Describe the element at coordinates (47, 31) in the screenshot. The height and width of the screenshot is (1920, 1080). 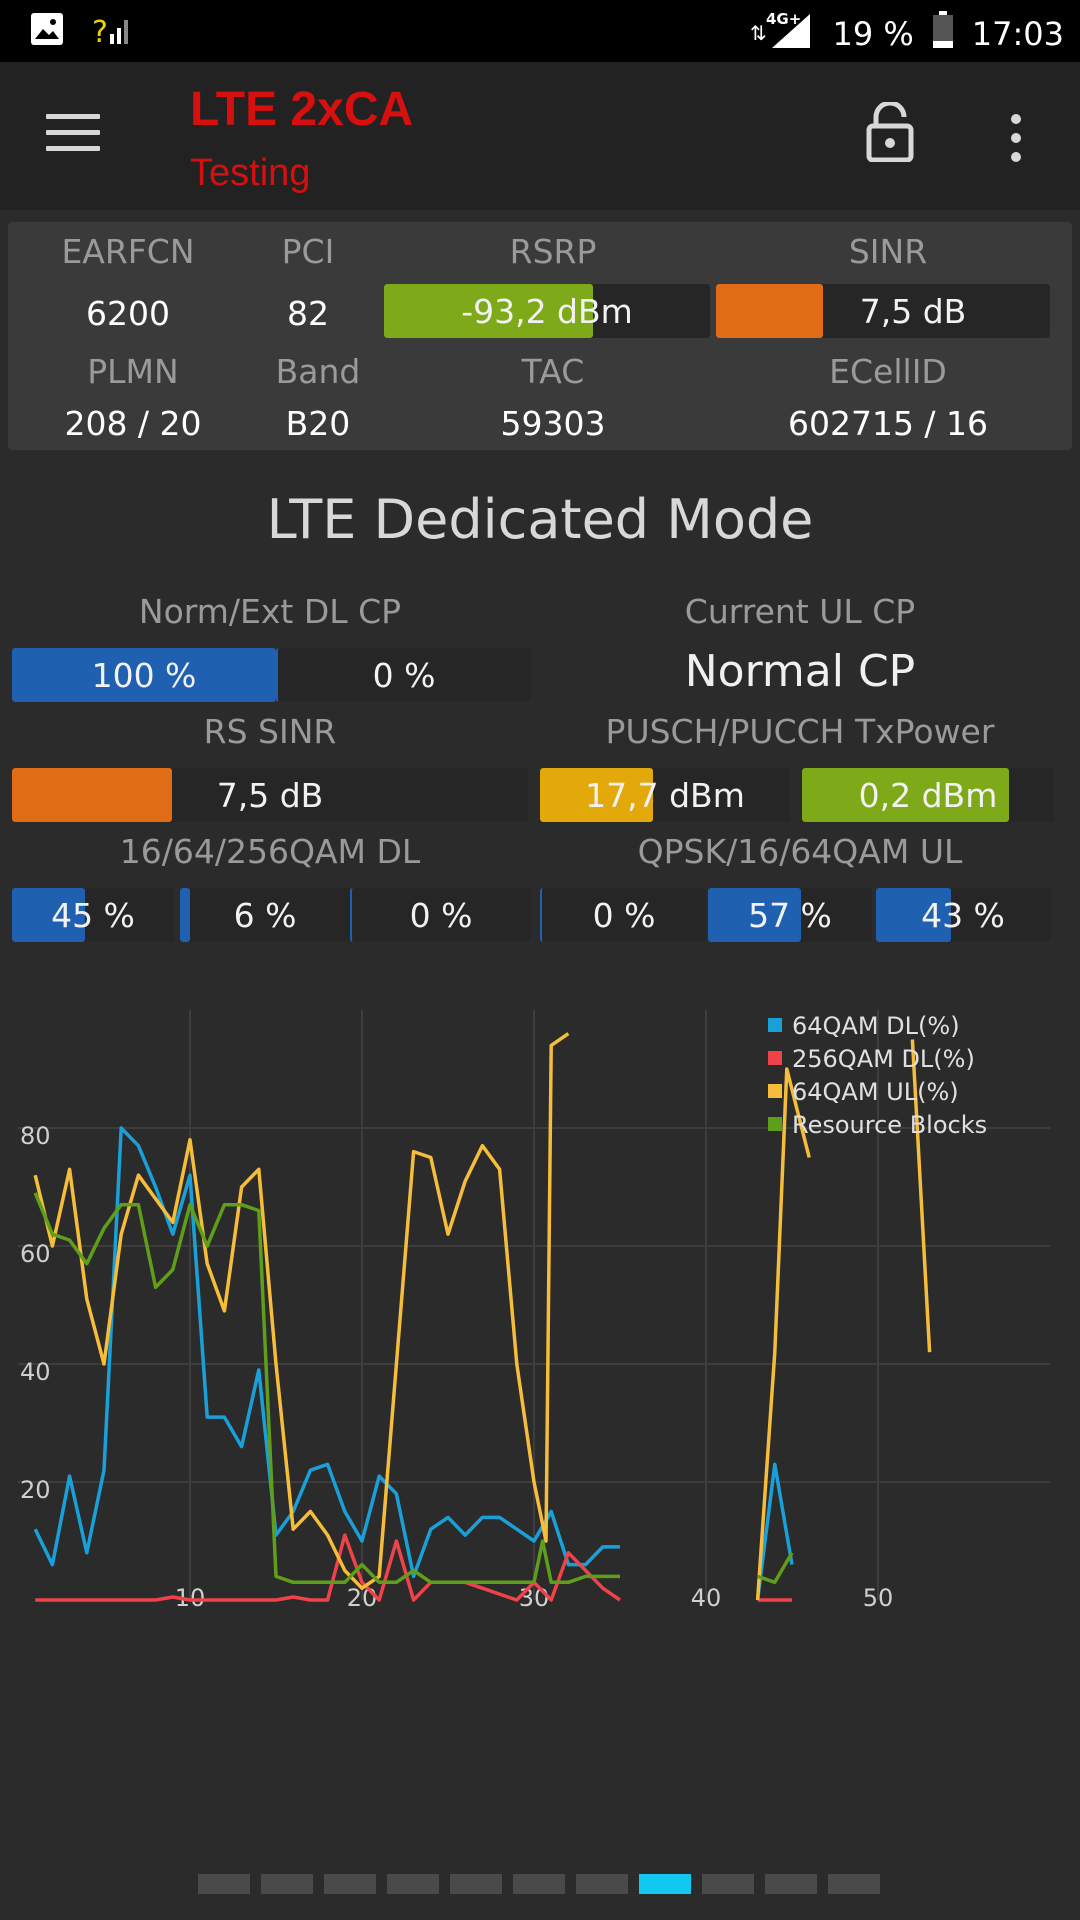
I see `image-notification-icon` at that location.